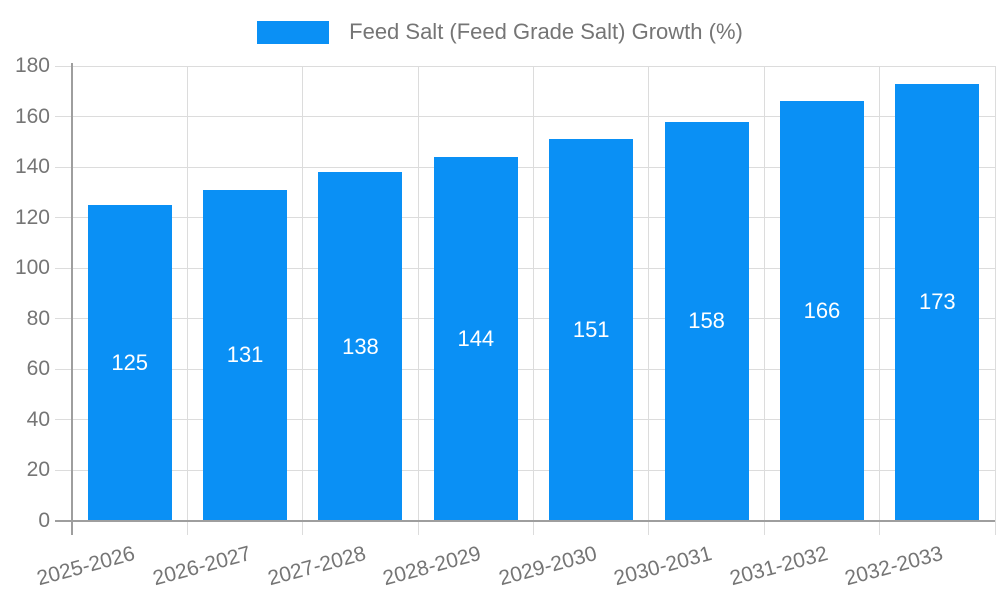 The height and width of the screenshot is (600, 1000). Describe the element at coordinates (44, 520) in the screenshot. I see `y-axis-tick-label: 0` at that location.